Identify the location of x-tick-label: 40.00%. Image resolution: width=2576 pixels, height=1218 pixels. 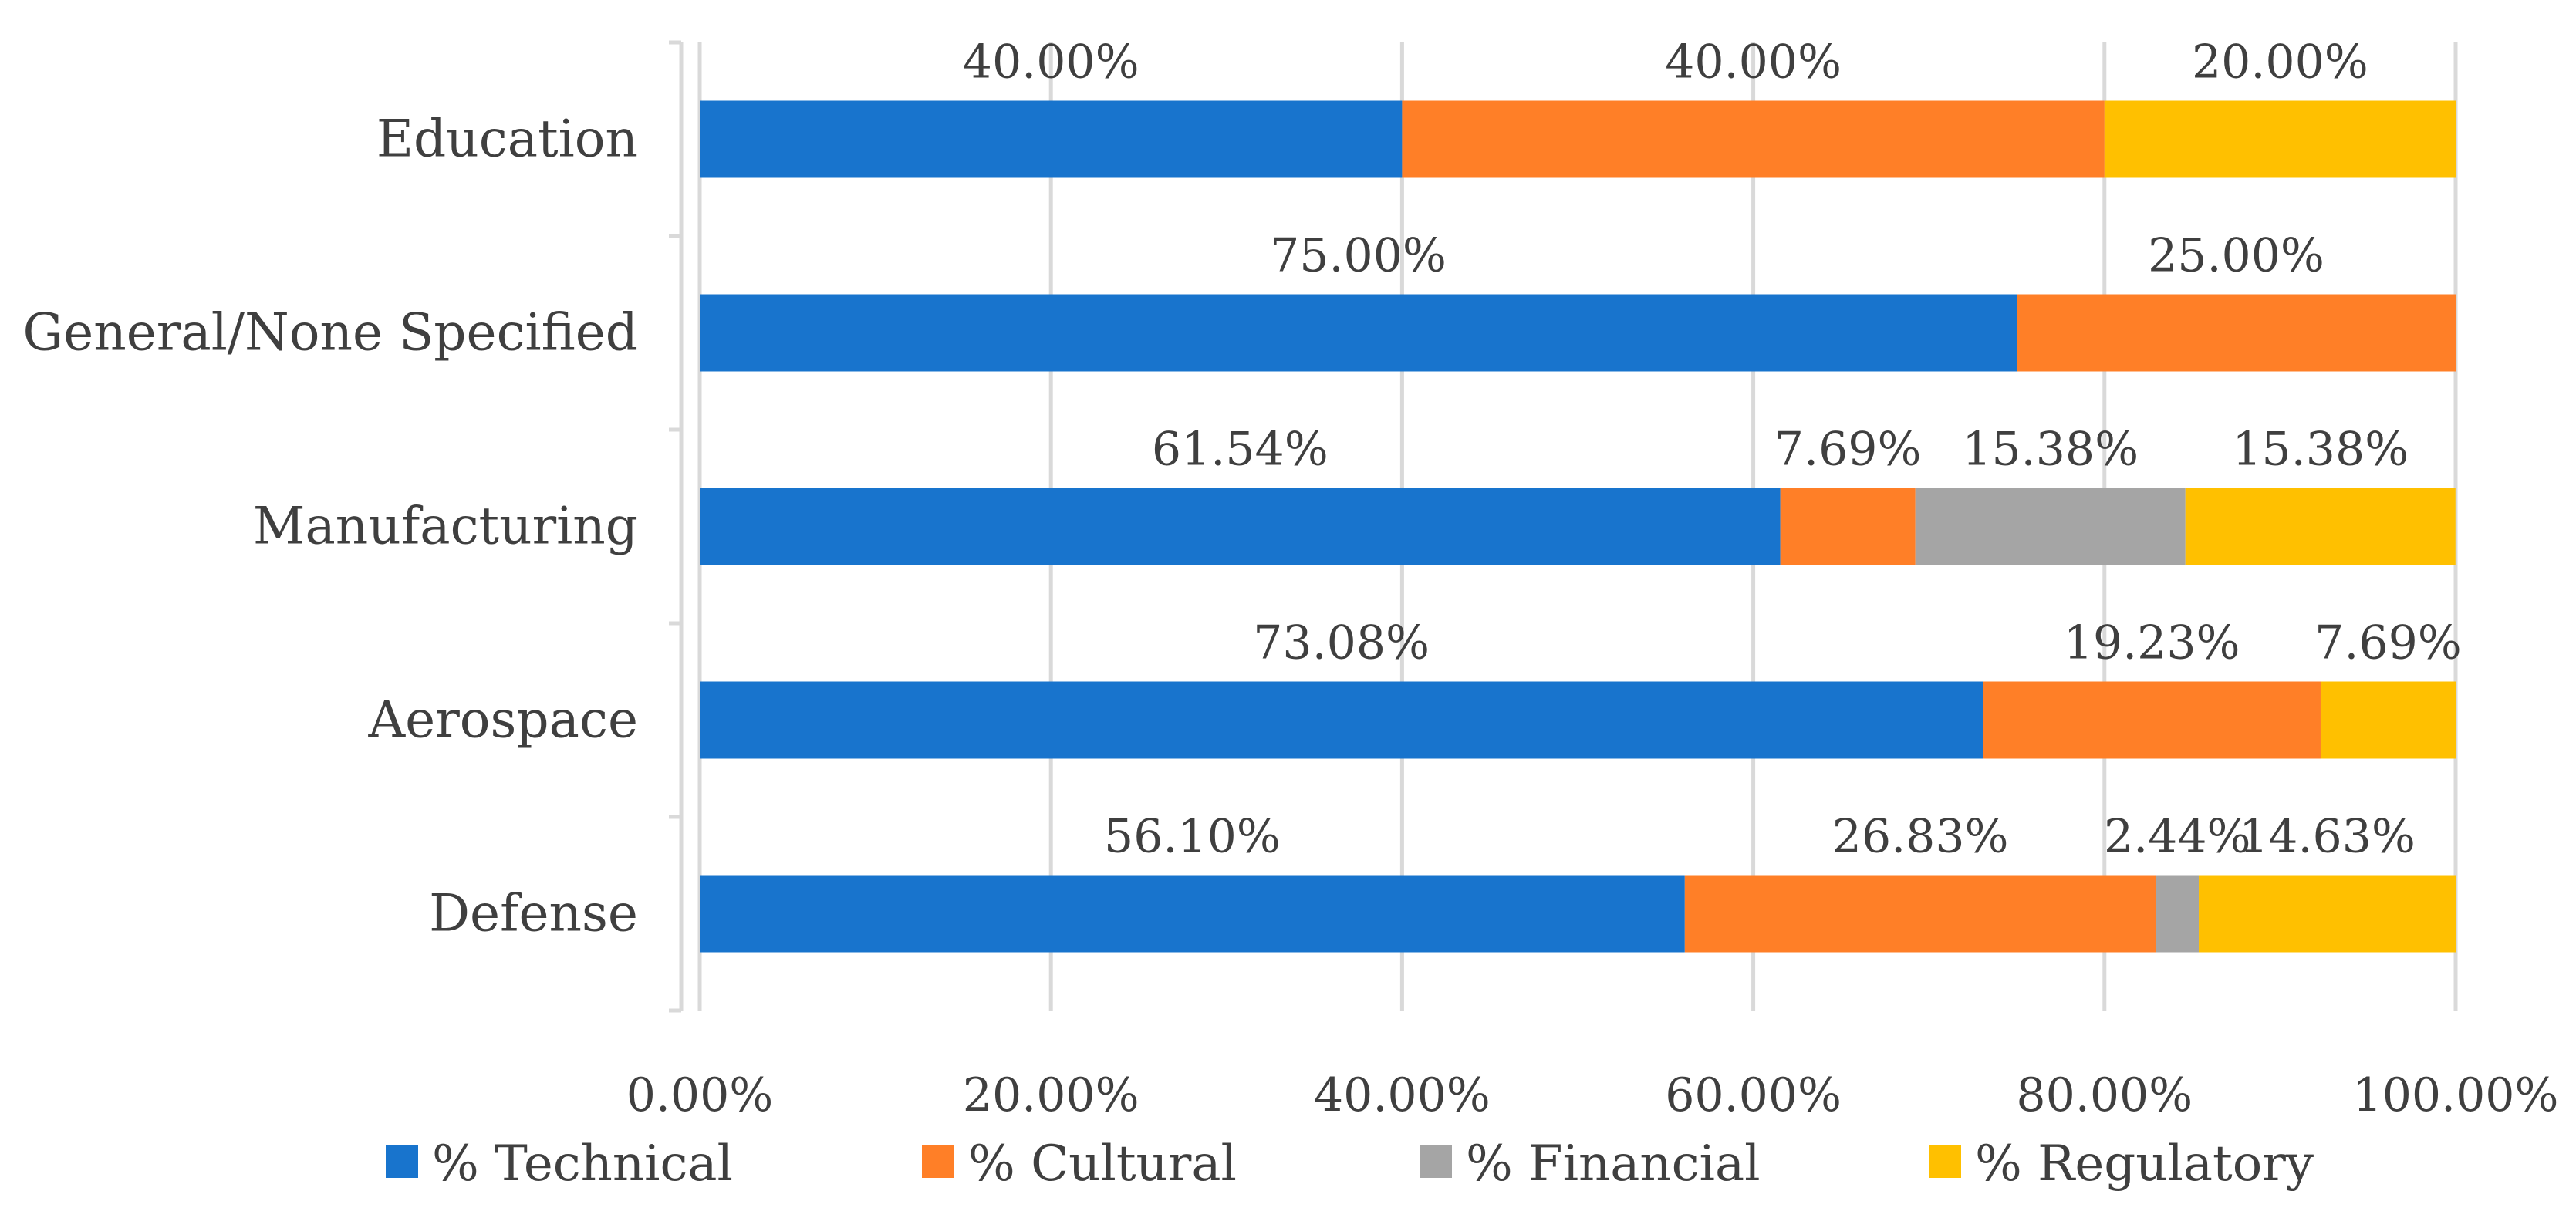
(1402, 1095).